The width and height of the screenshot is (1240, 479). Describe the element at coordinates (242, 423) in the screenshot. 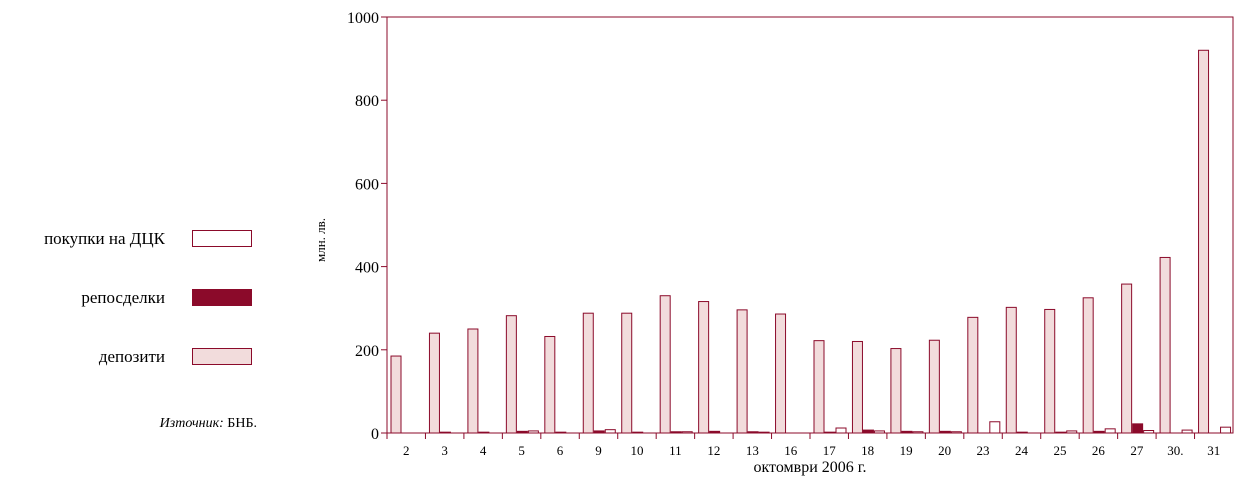

I see `source-text: БНБ.` at that location.